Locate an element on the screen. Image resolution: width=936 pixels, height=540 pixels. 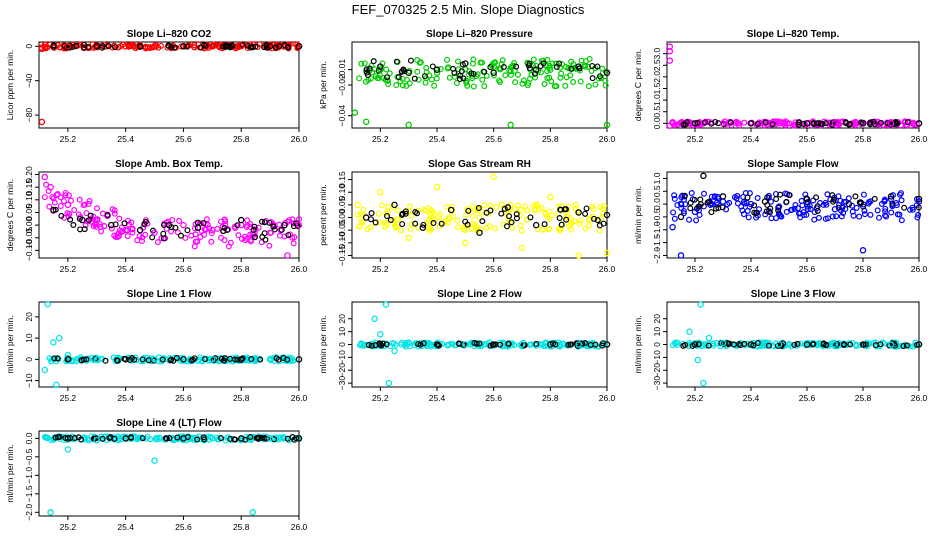
y-tick-label: −0.5 is located at coordinates (657, 216).